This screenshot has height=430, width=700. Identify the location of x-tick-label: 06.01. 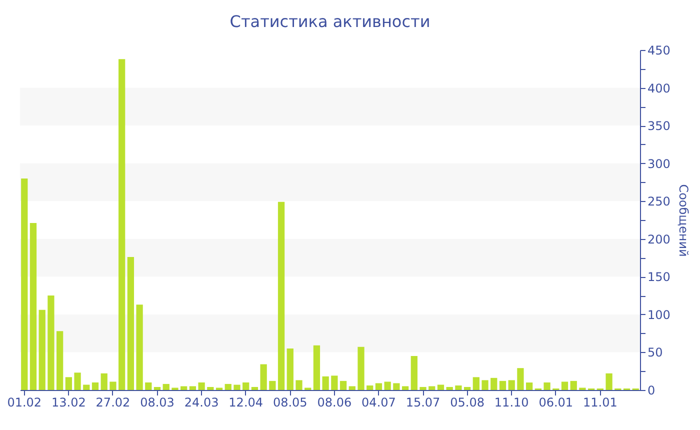
(556, 403).